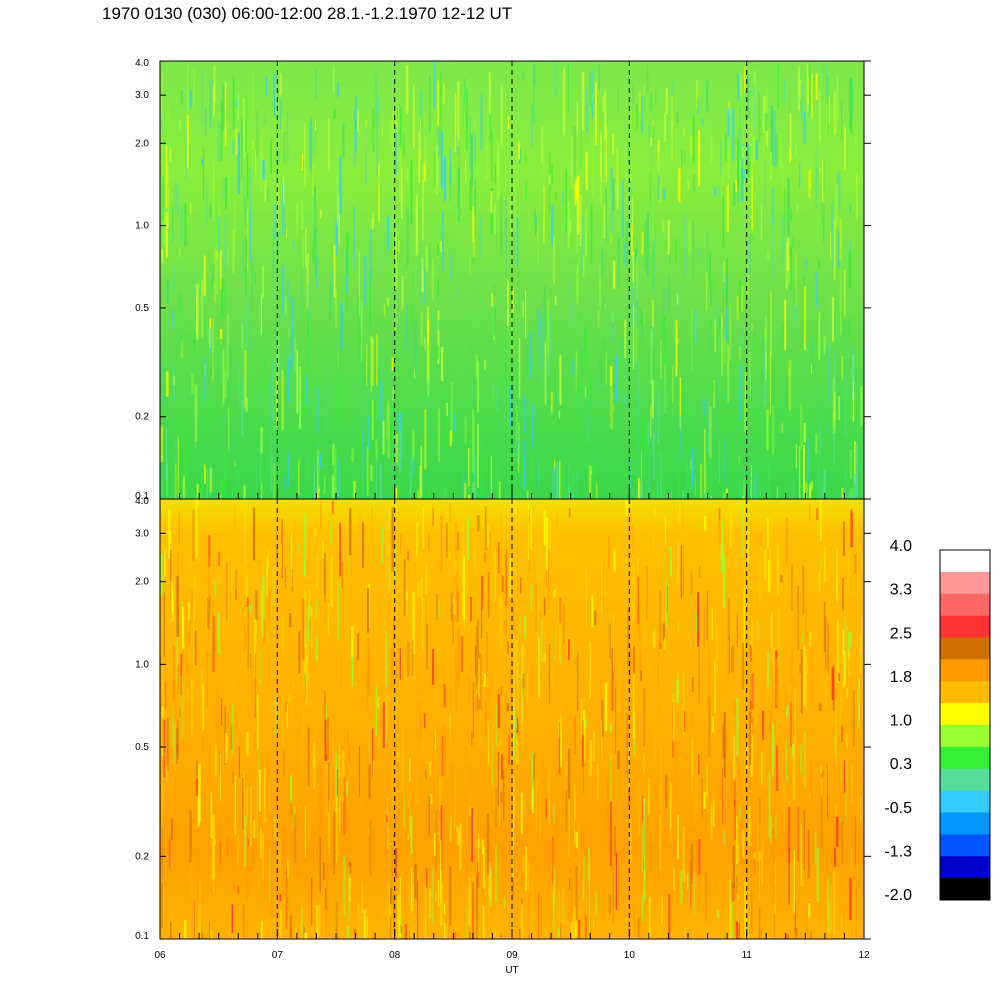 The height and width of the screenshot is (1000, 1000). I want to click on colorbar-label: 2.5, so click(901, 633).